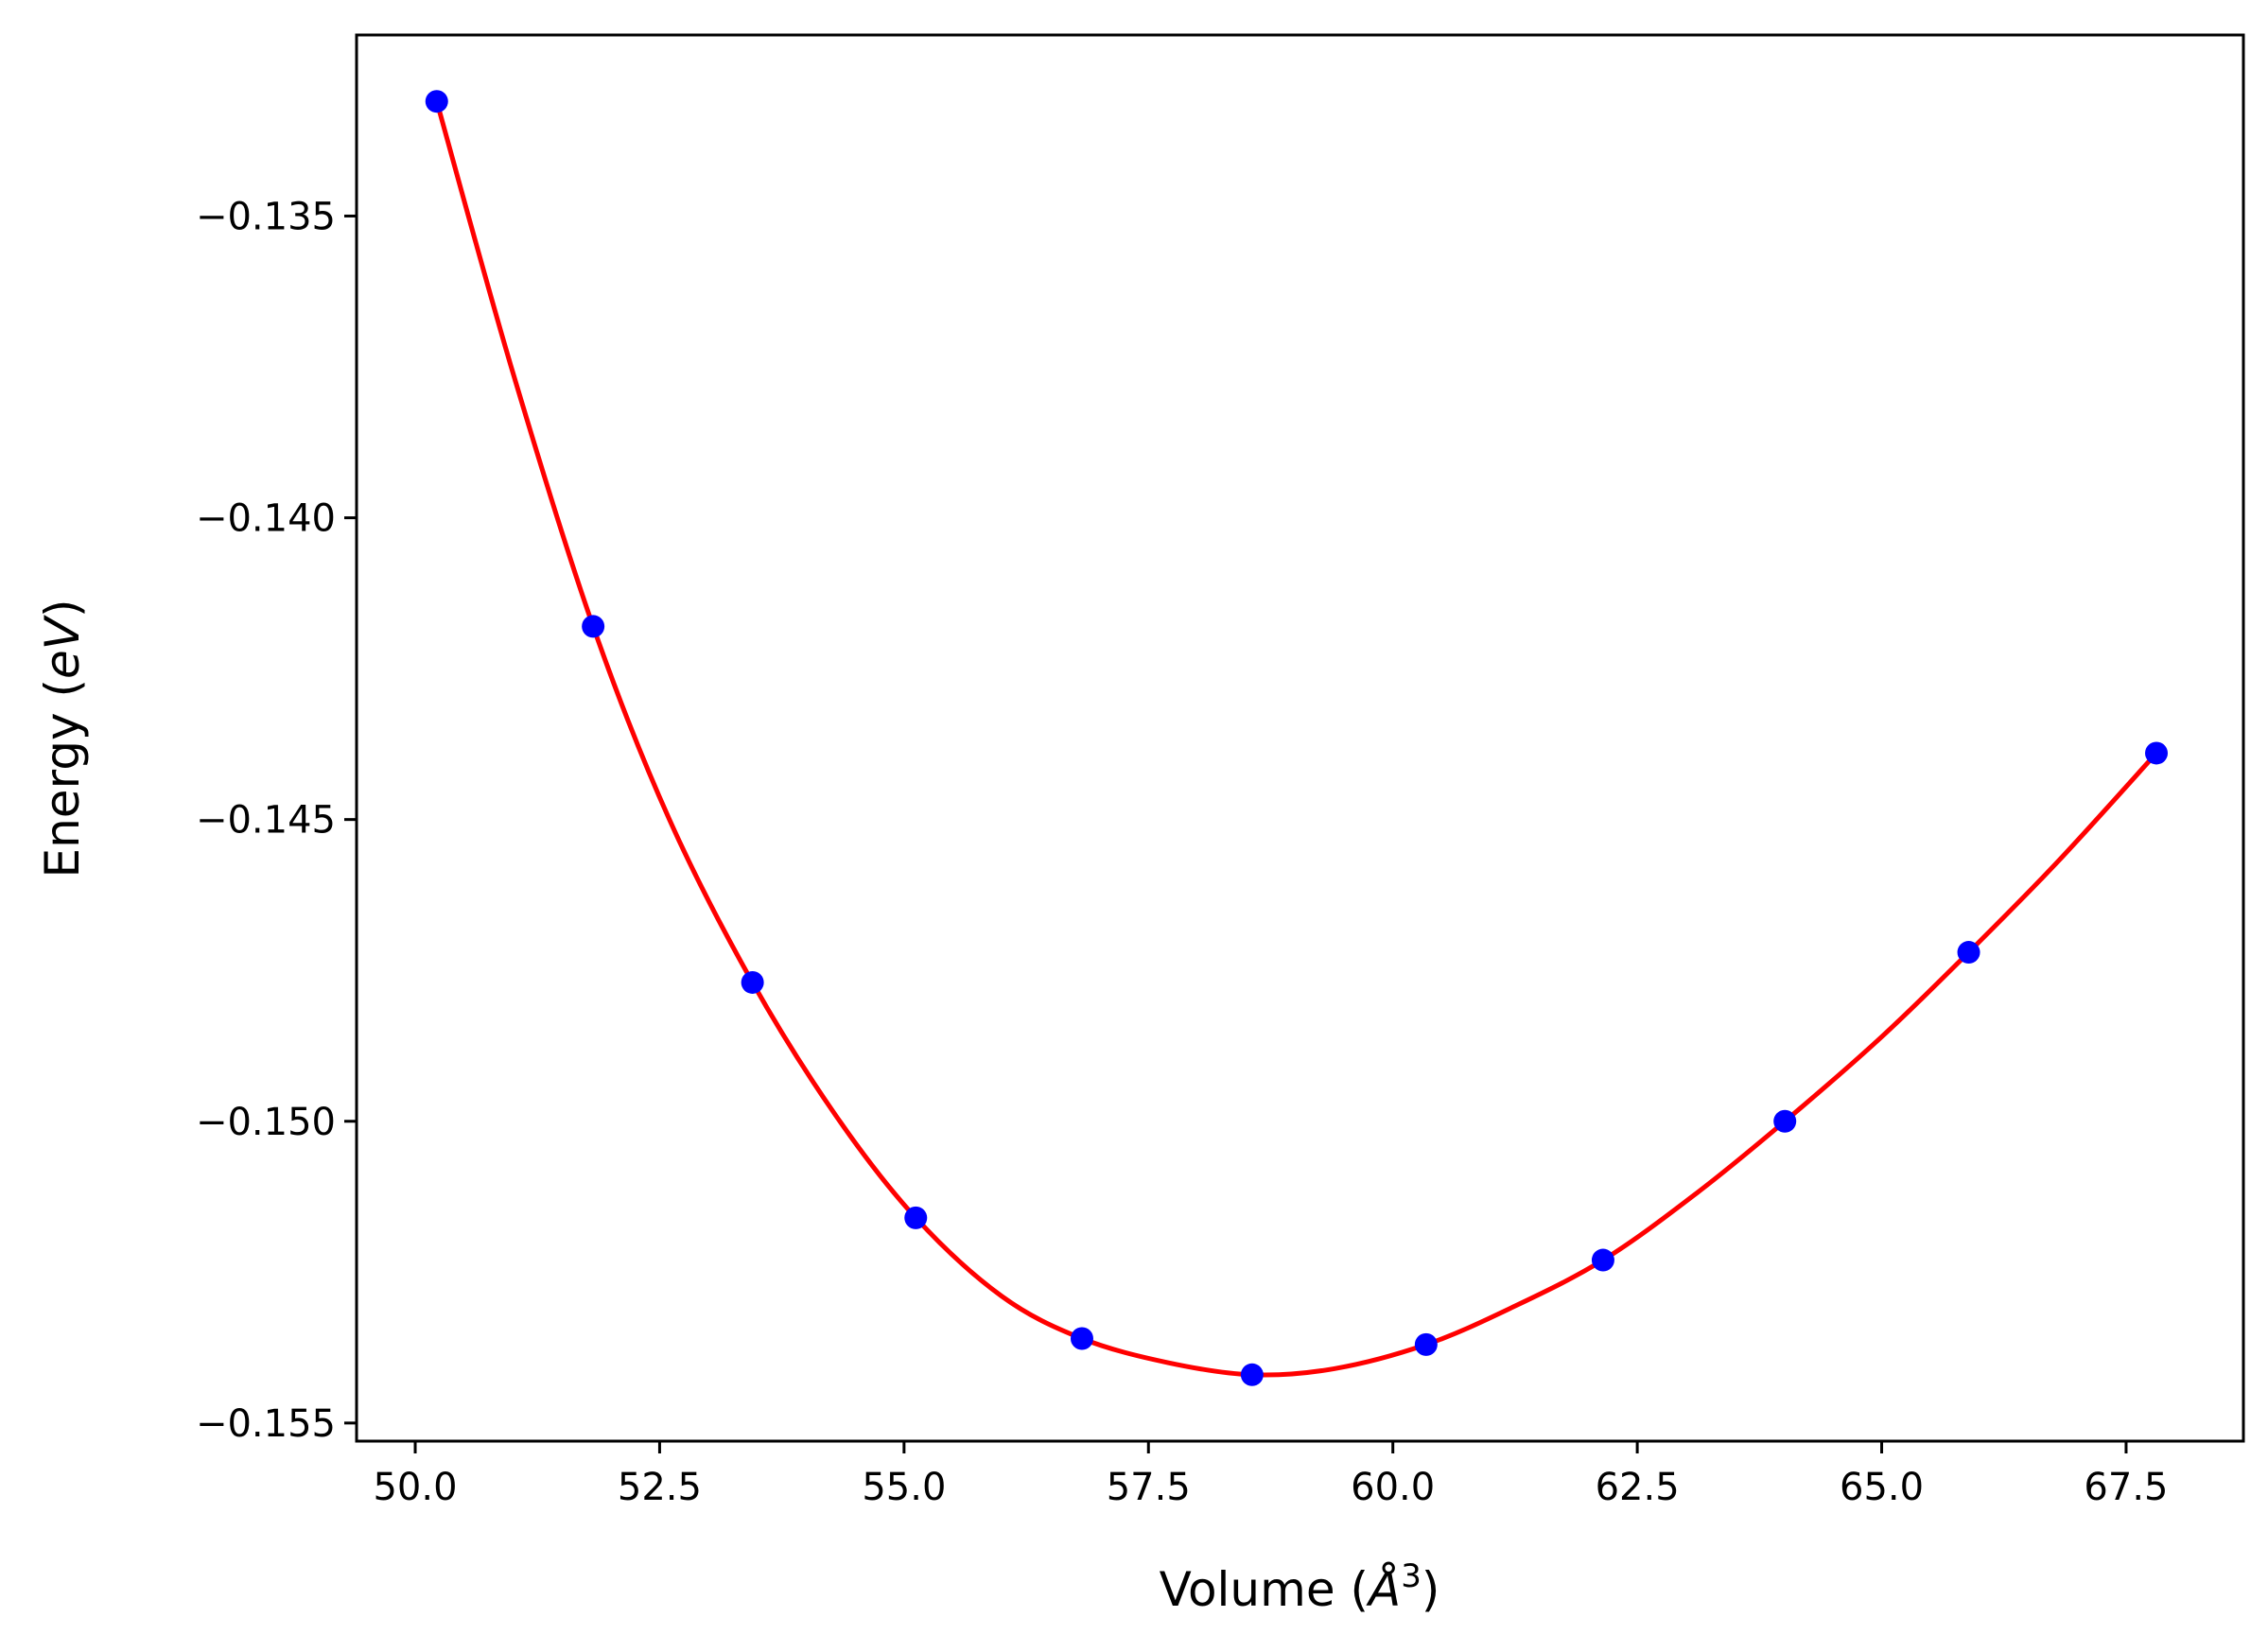  What do you see at coordinates (266, 821) in the screenshot?
I see `y-tick-label: −0.145` at bounding box center [266, 821].